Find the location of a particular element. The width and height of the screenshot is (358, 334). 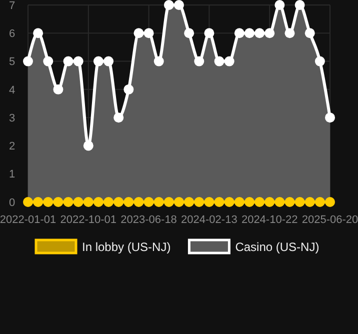

x-tick-label: 2024-02-13 is located at coordinates (209, 220).